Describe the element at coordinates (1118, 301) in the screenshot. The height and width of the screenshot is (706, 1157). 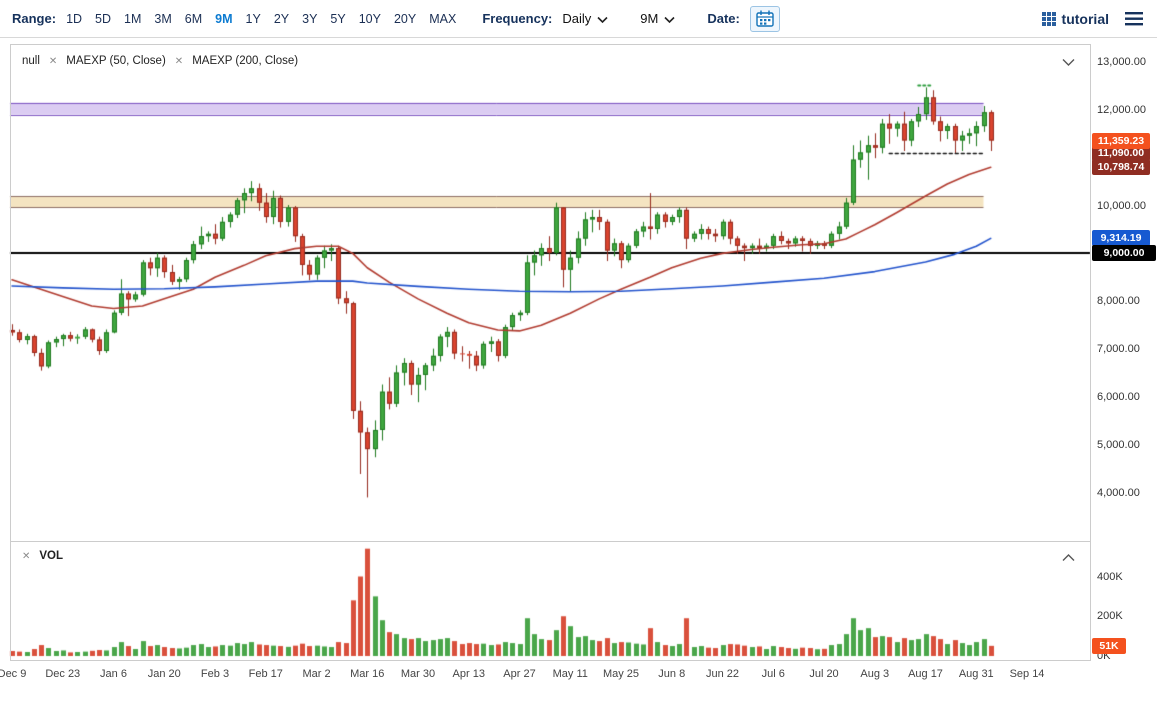
I see `y-axis-label: 8,000.00` at that location.